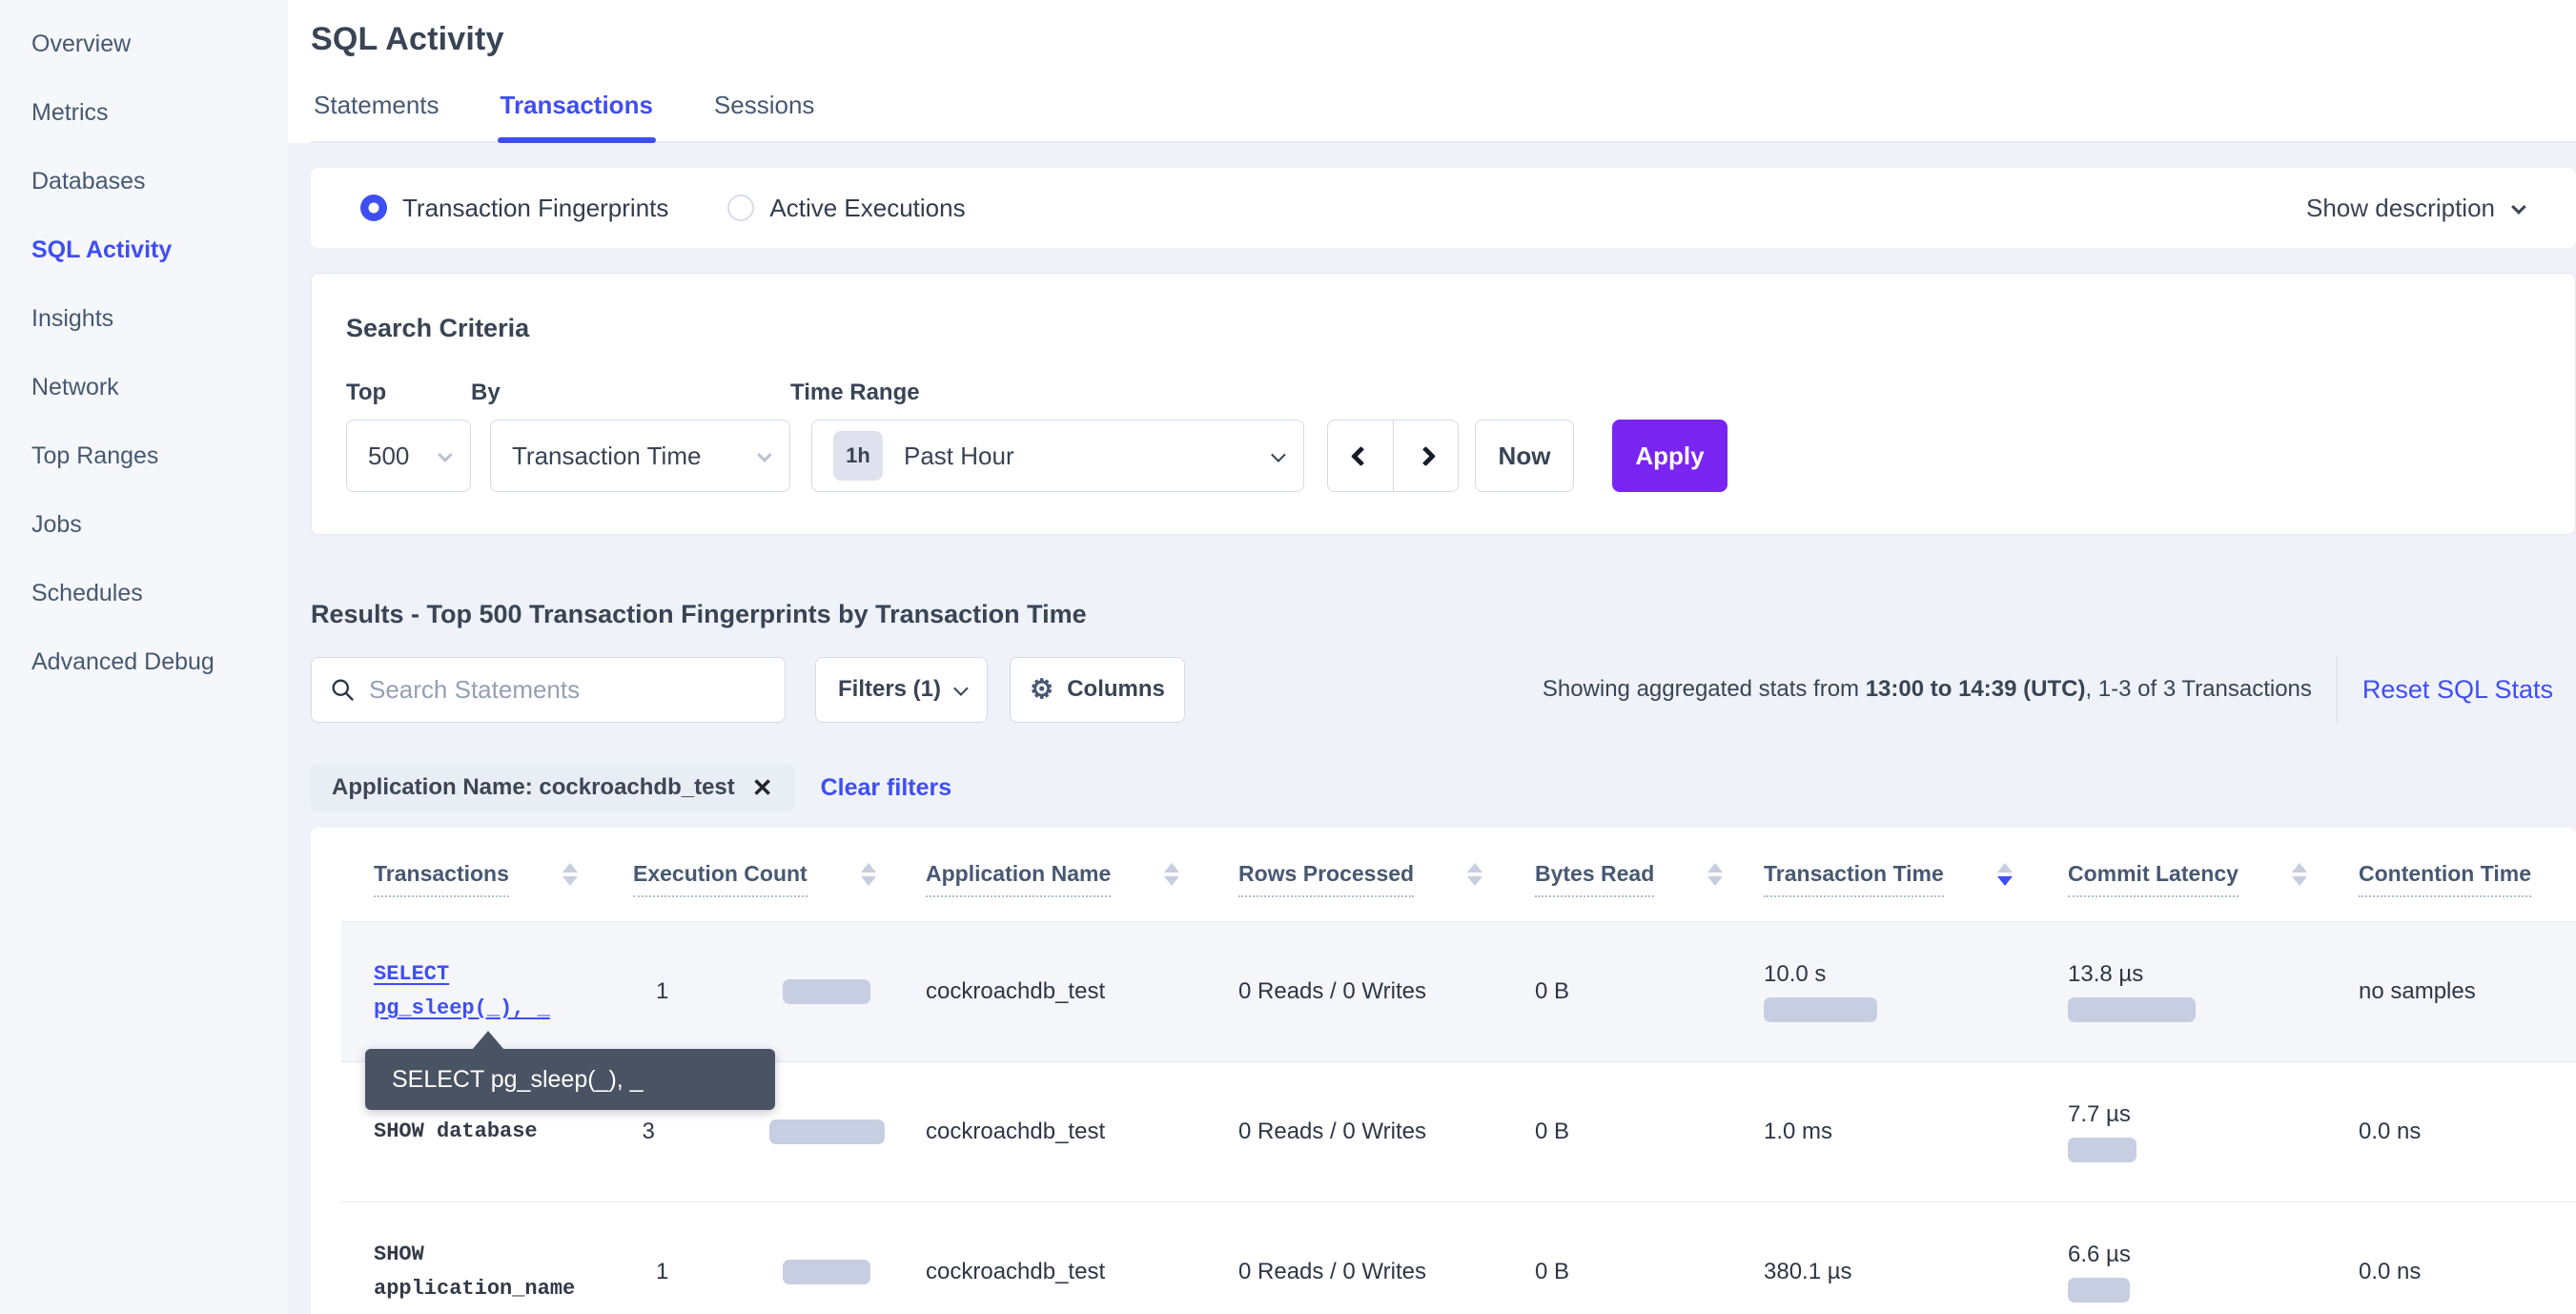 The width and height of the screenshot is (2576, 1314). Describe the element at coordinates (2337, 689) in the screenshot. I see `vertical-divider` at that location.